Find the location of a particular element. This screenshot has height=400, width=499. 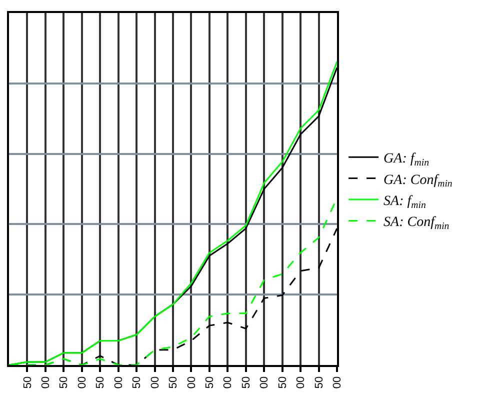

legend-label: SA: Conf$_{min}$ is located at coordinates (417, 223).